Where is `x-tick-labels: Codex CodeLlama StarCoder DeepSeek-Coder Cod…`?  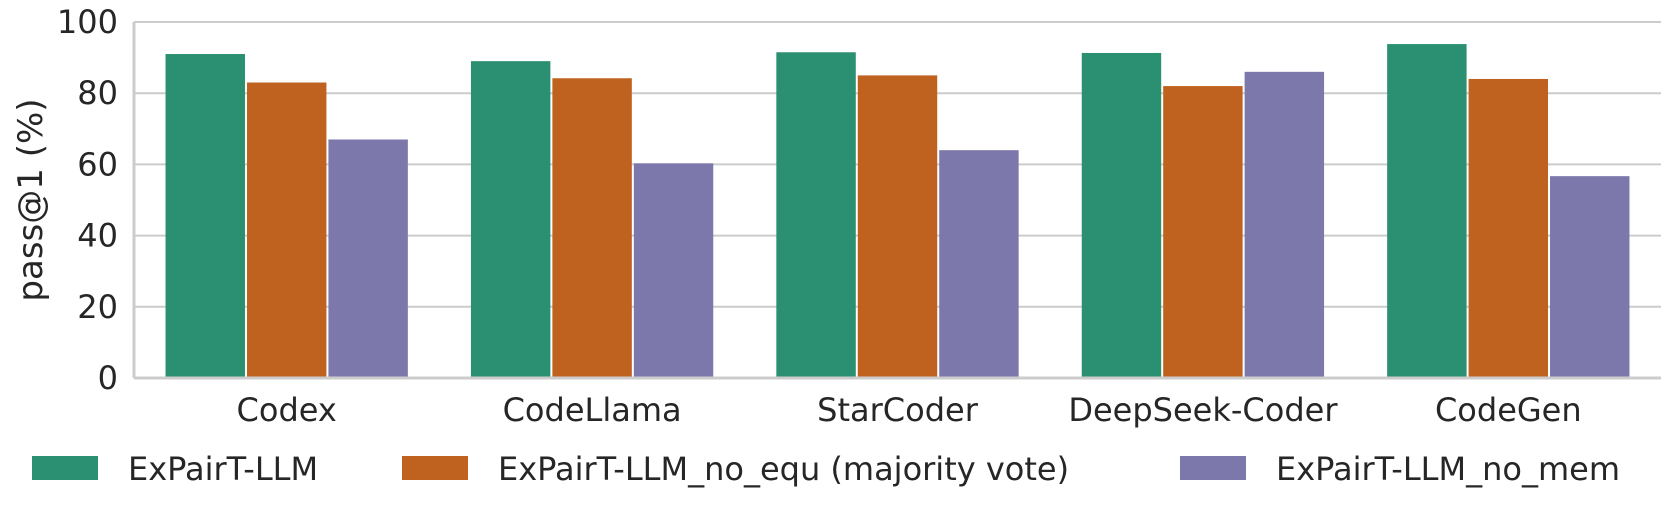
x-tick-labels: Codex CodeLlama StarCoder DeepSeek-Coder Cod… is located at coordinates (909, 410).